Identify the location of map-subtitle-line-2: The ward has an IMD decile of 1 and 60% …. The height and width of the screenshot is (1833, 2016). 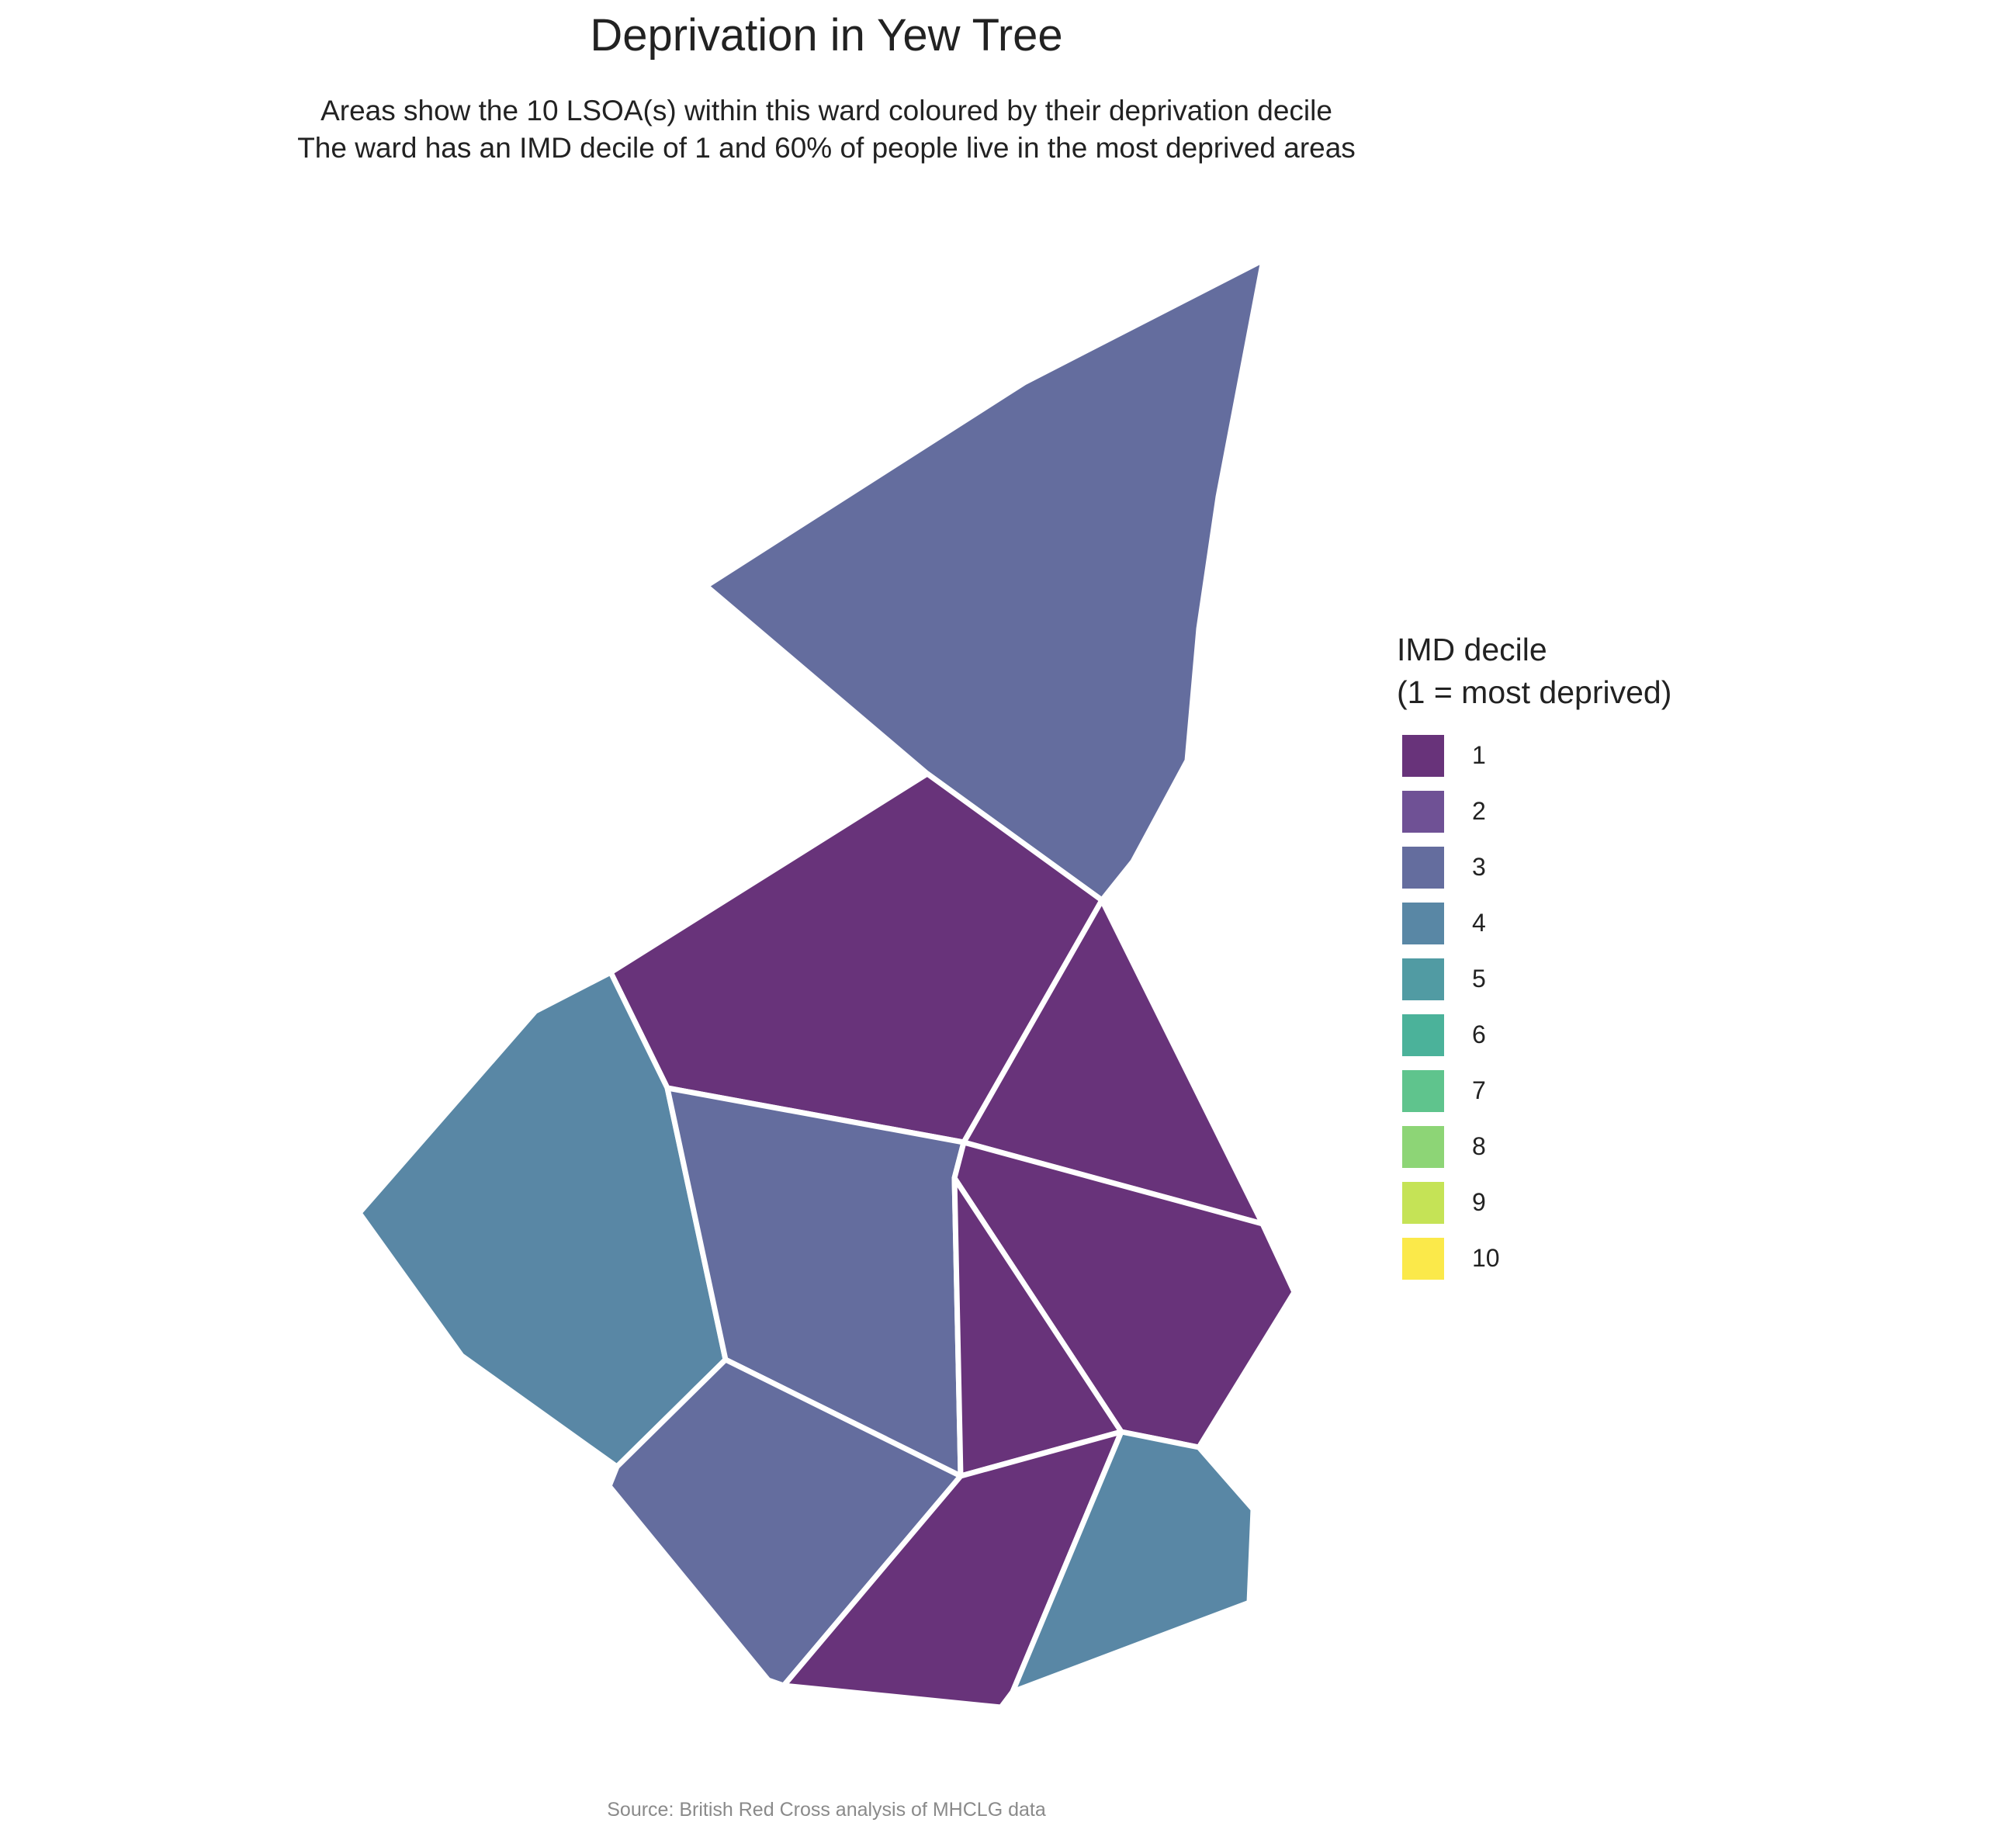
(827, 148).